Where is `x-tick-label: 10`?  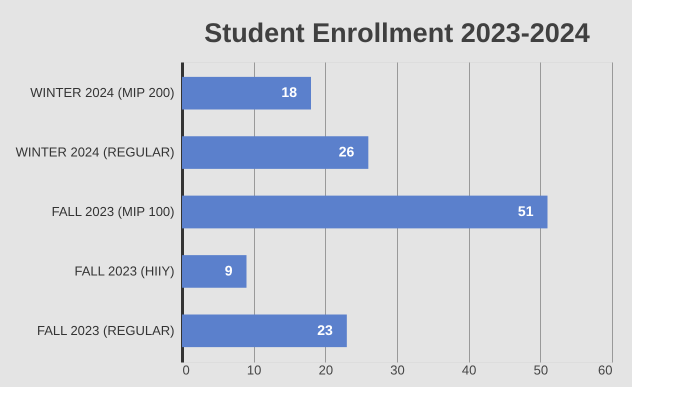 x-tick-label: 10 is located at coordinates (254, 370).